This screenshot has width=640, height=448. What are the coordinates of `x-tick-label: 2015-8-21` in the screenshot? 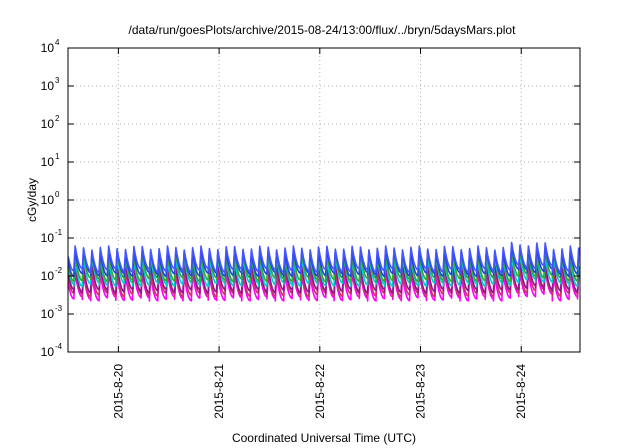 It's located at (219, 391).